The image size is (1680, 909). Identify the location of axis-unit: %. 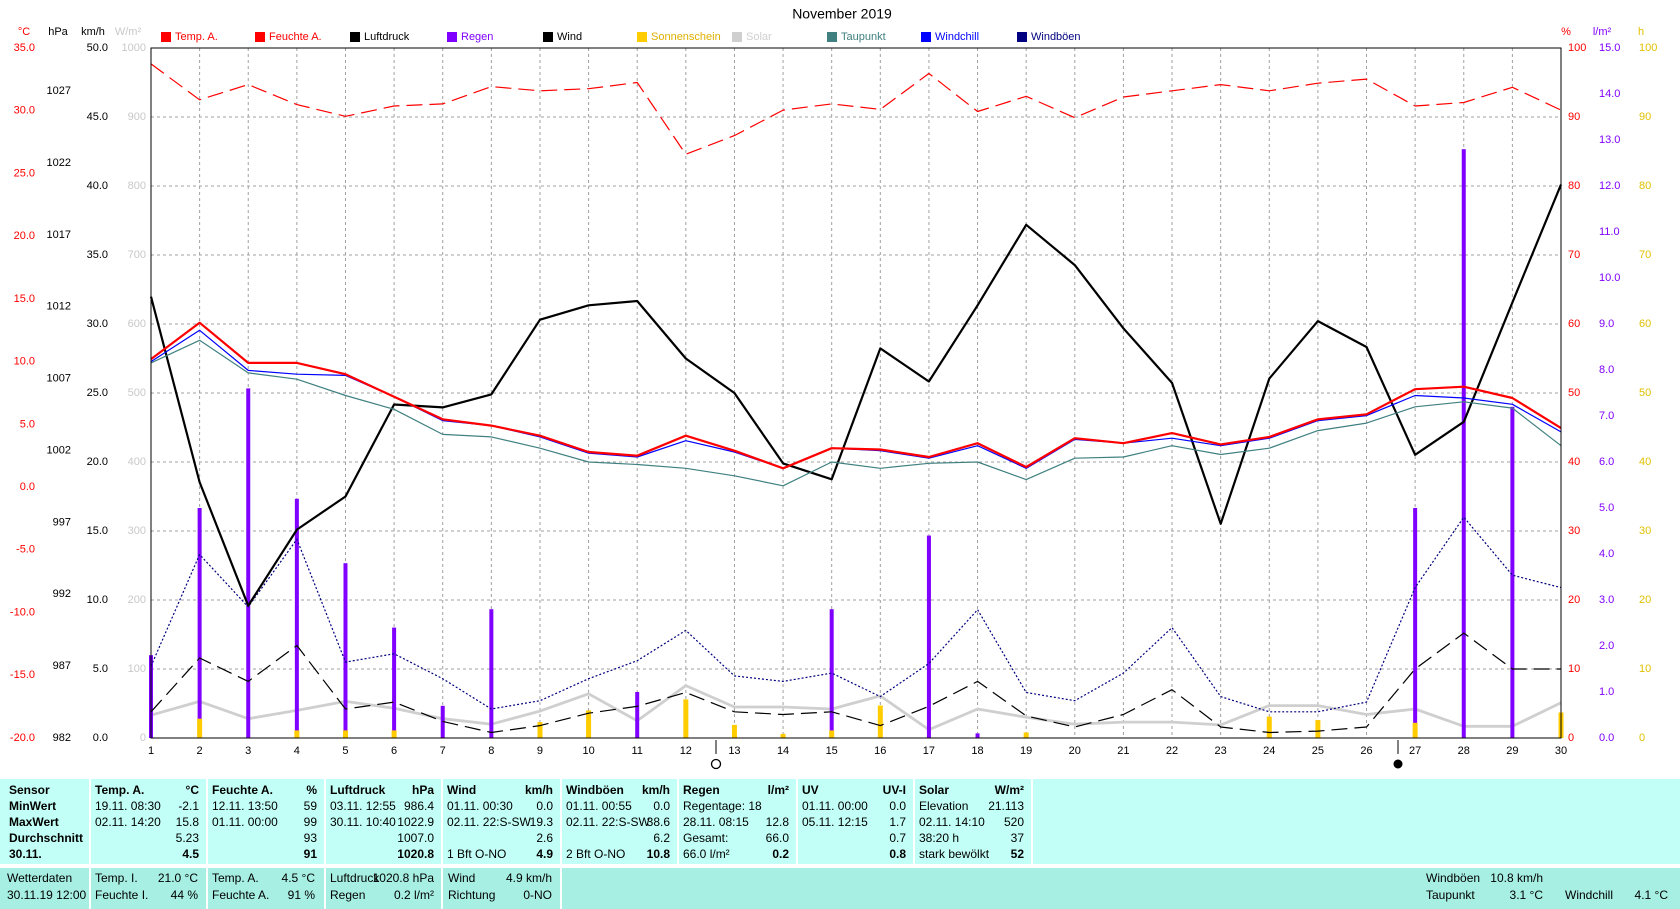
(1566, 32).